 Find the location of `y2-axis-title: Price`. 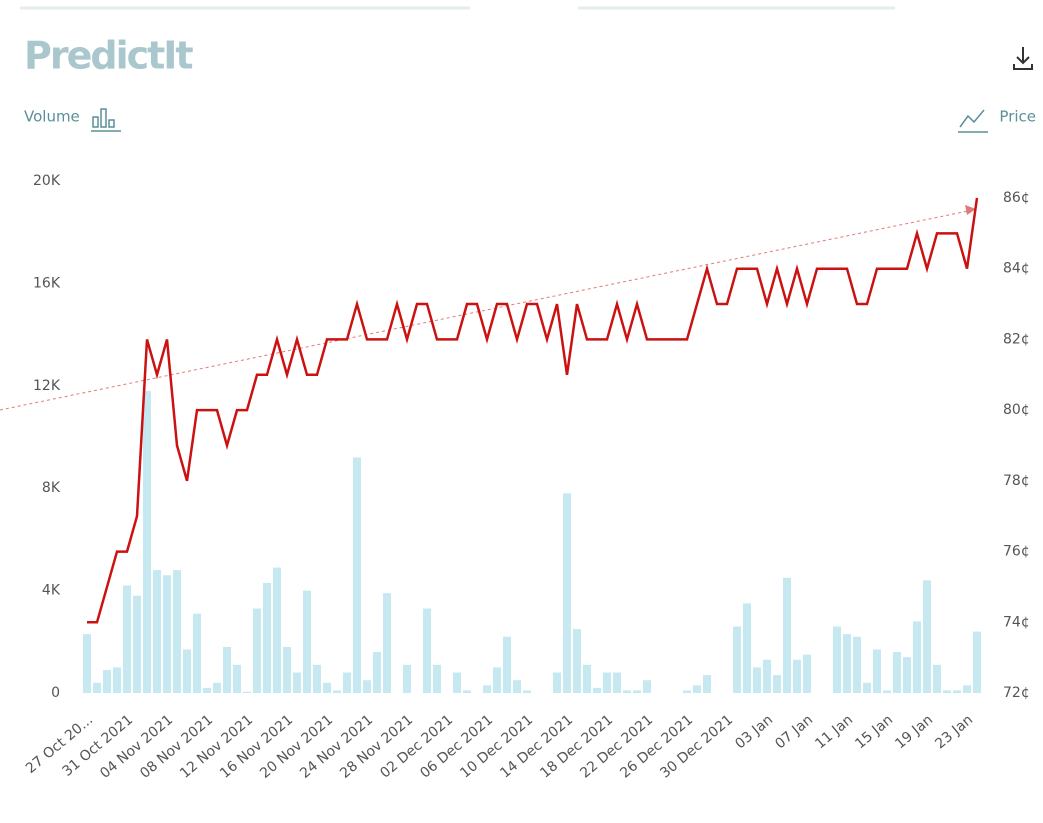

y2-axis-title: Price is located at coordinates (1017, 117).